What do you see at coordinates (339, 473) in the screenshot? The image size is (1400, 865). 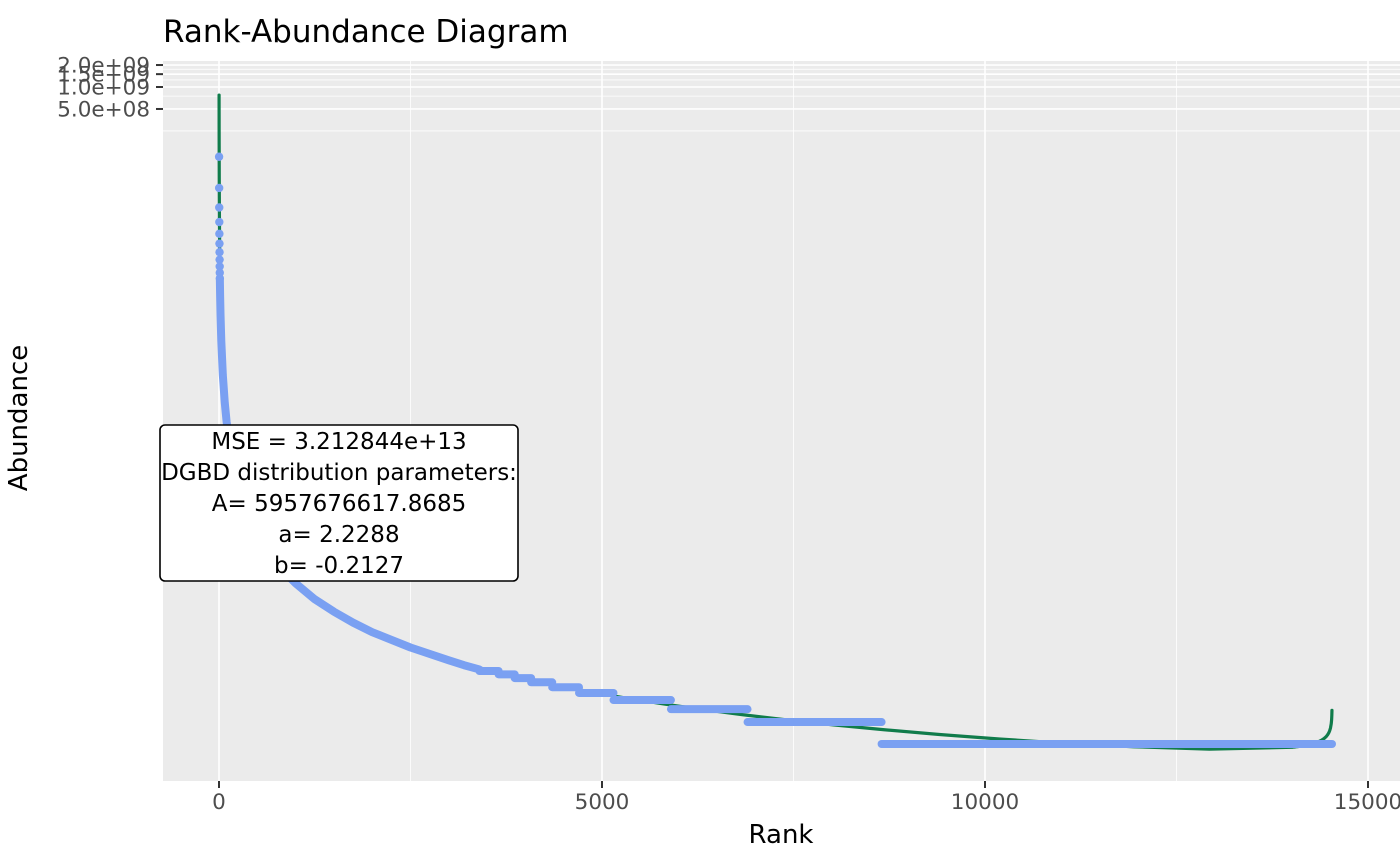 I see `annotation-text-line: DGBD distribution parameters:` at bounding box center [339, 473].